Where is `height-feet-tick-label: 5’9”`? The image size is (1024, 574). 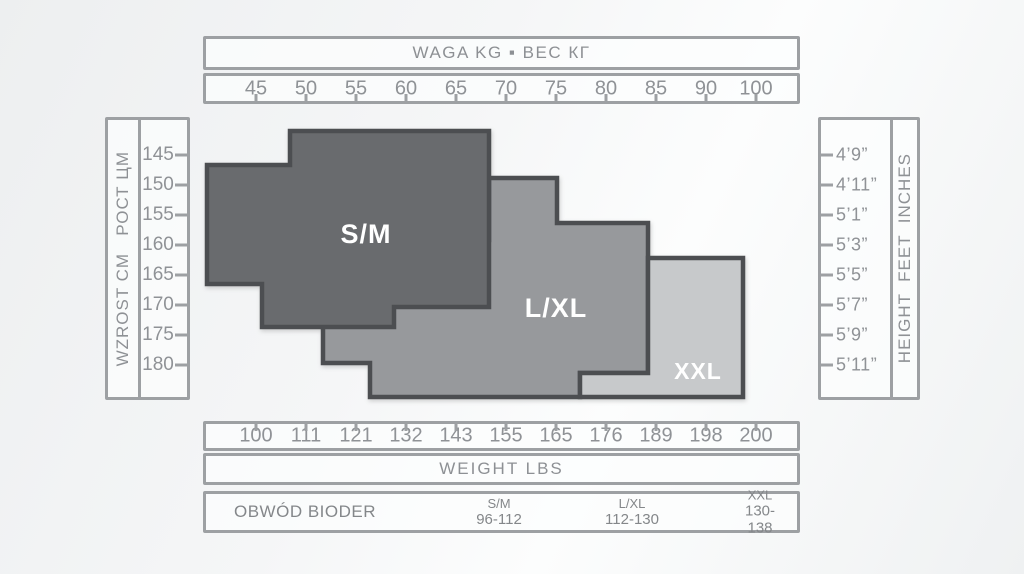 height-feet-tick-label: 5’9” is located at coordinates (852, 334).